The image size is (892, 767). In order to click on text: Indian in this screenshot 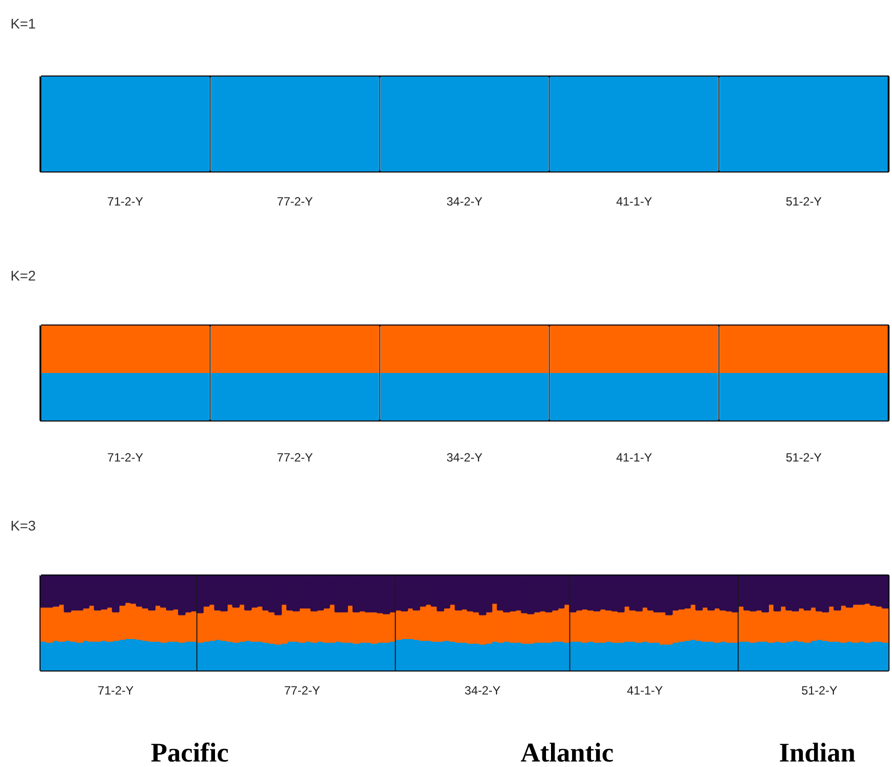, I will do `click(817, 752)`.